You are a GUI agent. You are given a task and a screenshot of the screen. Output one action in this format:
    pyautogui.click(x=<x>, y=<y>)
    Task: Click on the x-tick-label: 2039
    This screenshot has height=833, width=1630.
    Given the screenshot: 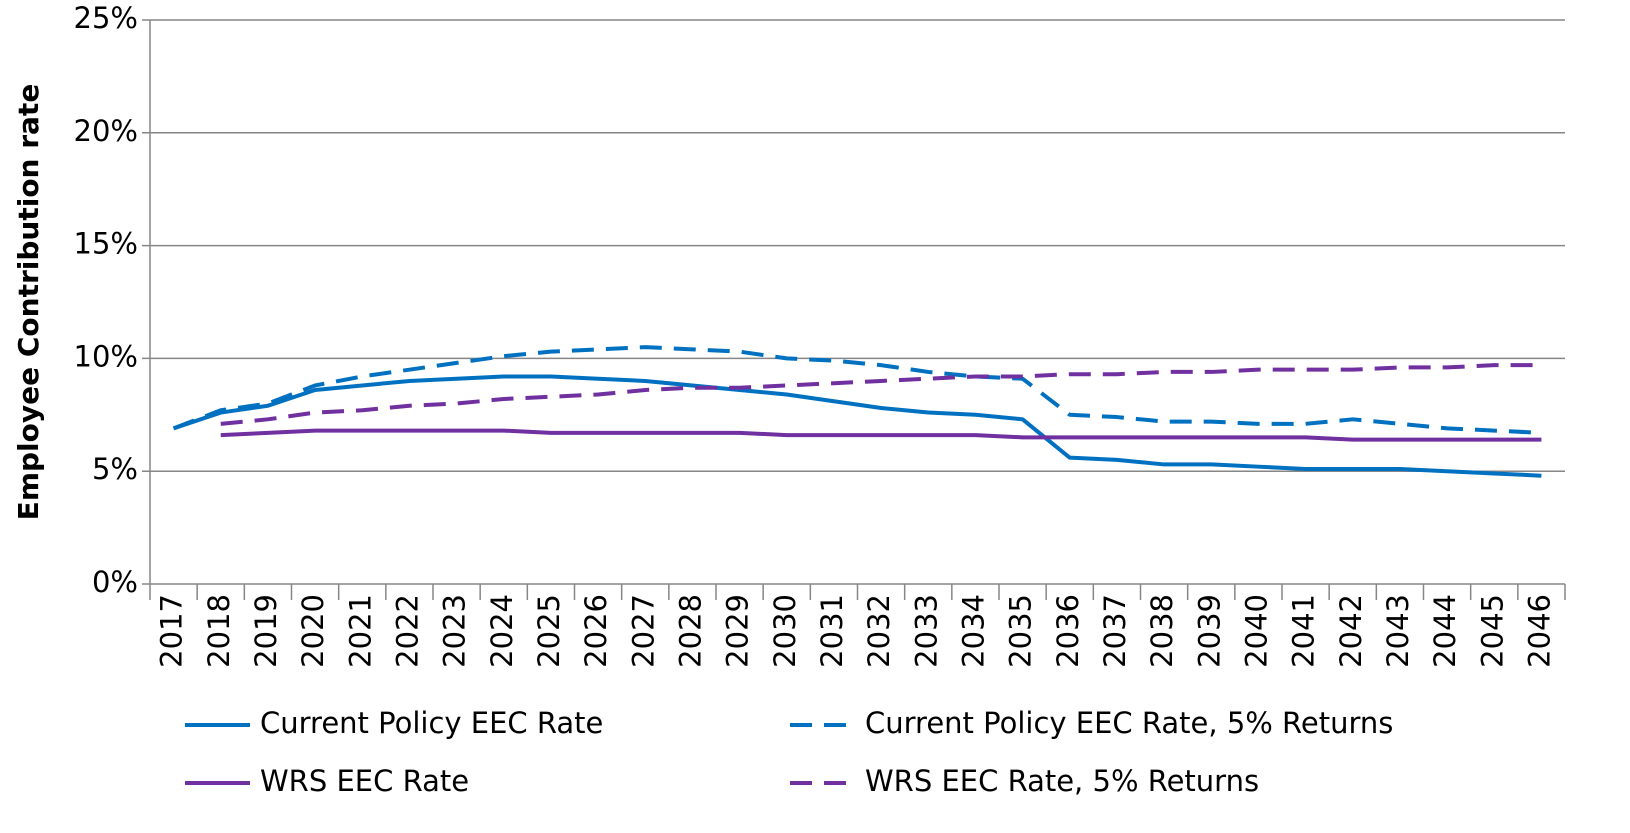 What is the action you would take?
    pyautogui.click(x=1209, y=631)
    